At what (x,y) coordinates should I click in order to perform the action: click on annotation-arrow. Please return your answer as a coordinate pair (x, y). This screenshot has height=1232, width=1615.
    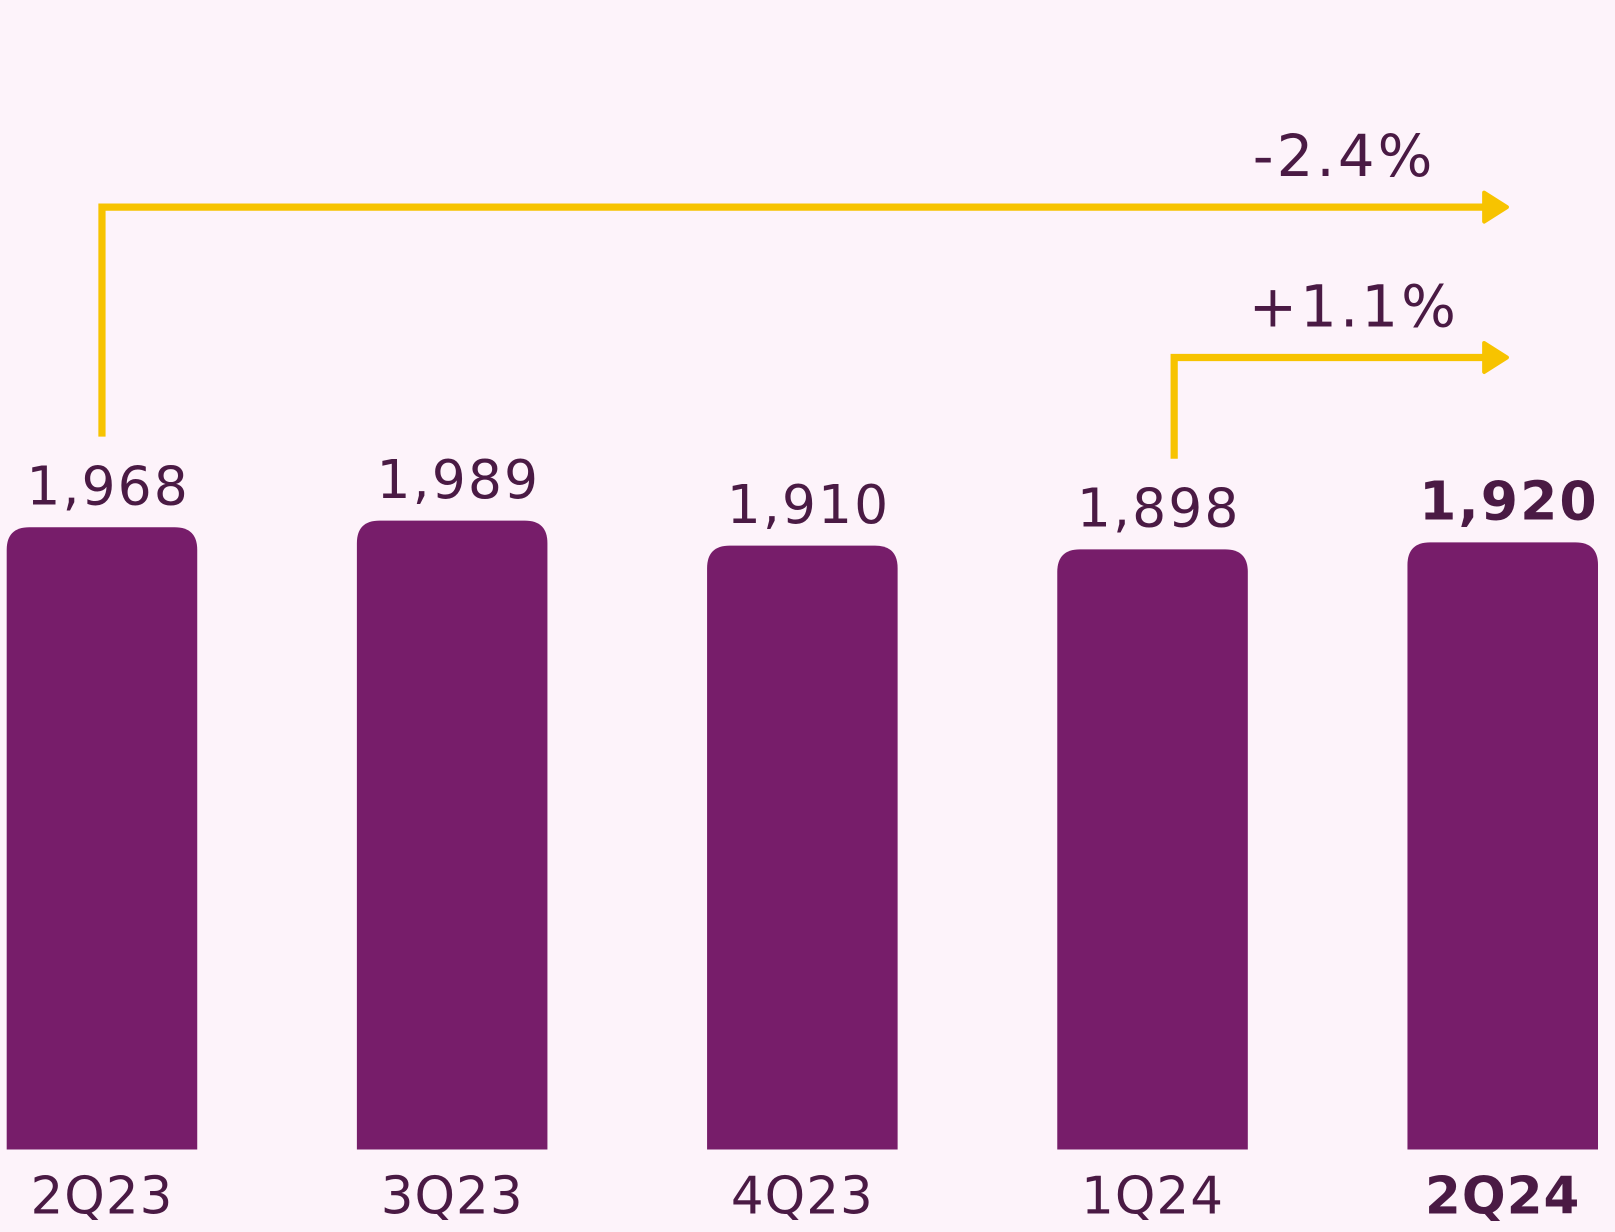
    Looking at the image, I should click on (1331, 406).